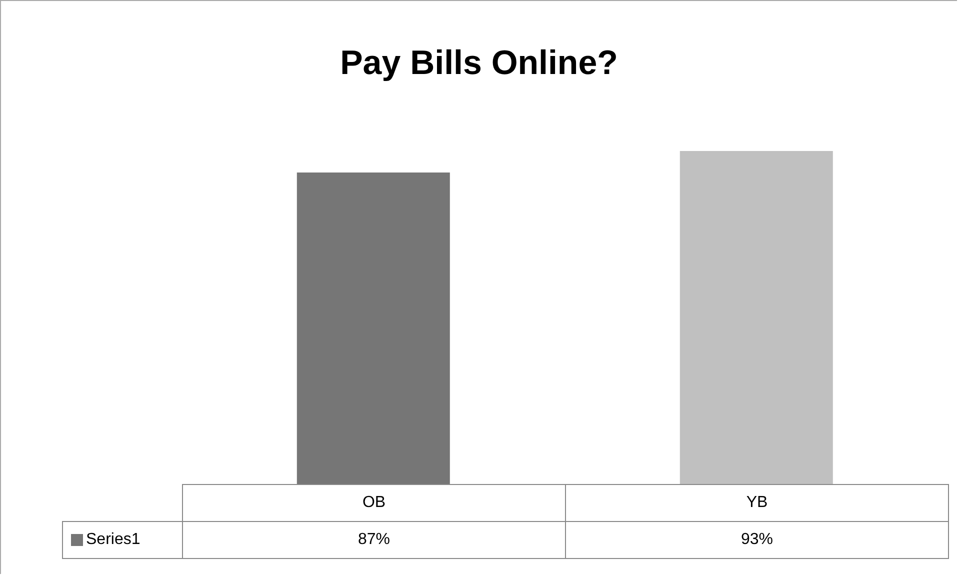 The height and width of the screenshot is (575, 958). I want to click on legend-label: Series1, so click(122, 540).